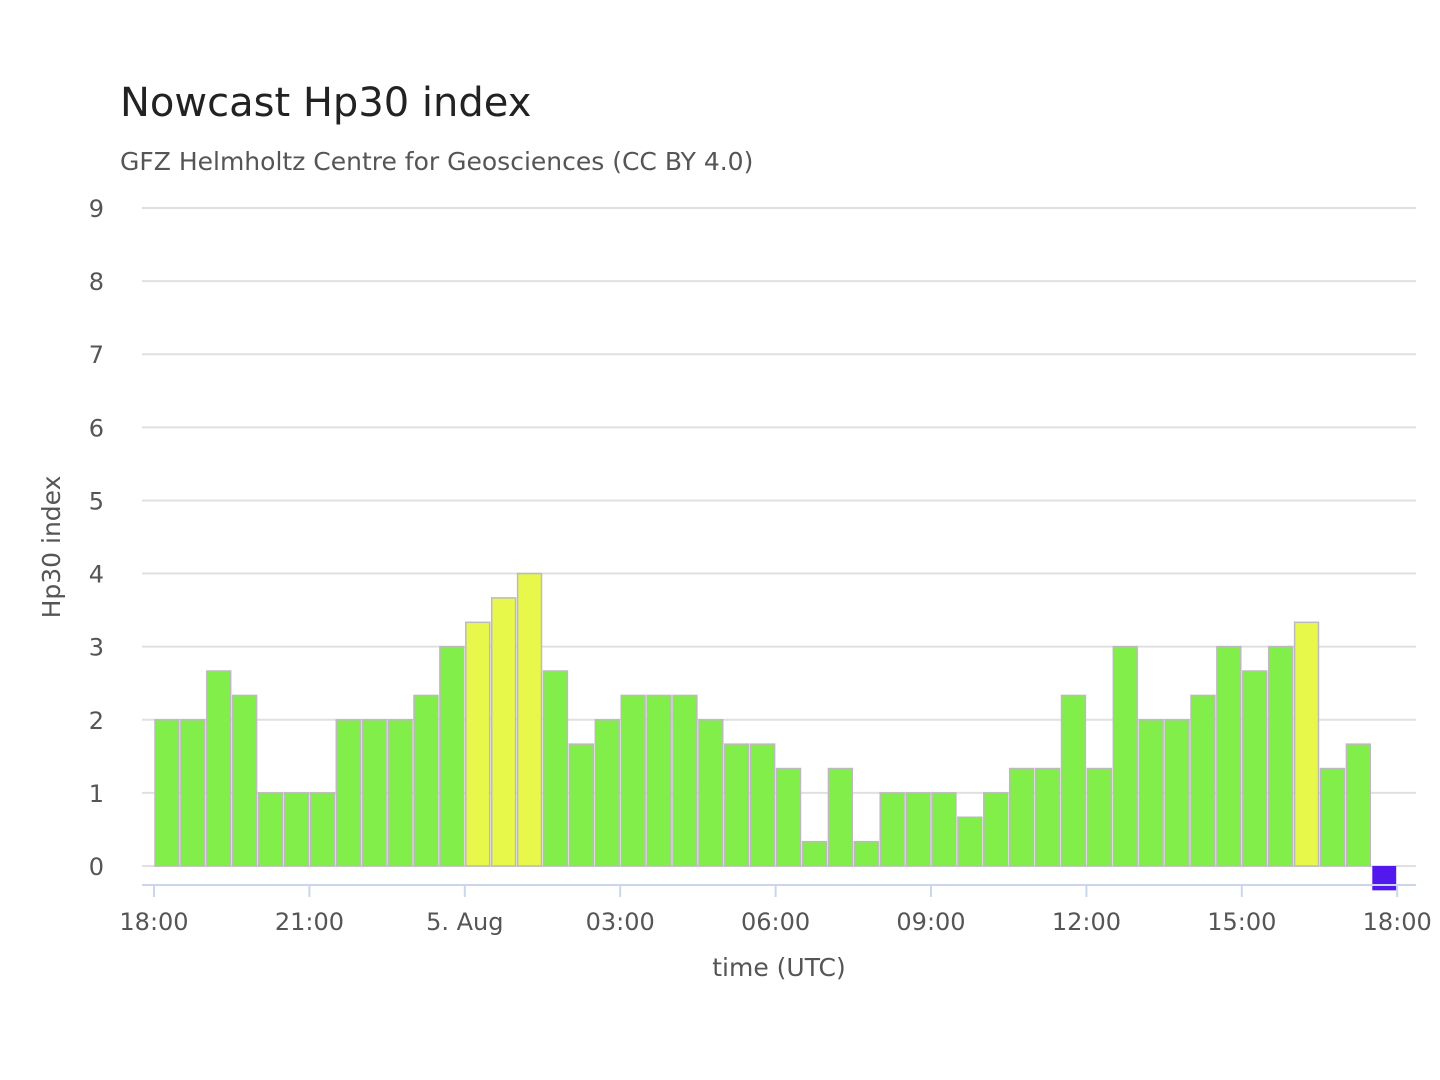 The width and height of the screenshot is (1440, 1080). I want to click on y-tick-label: 9, so click(96, 209).